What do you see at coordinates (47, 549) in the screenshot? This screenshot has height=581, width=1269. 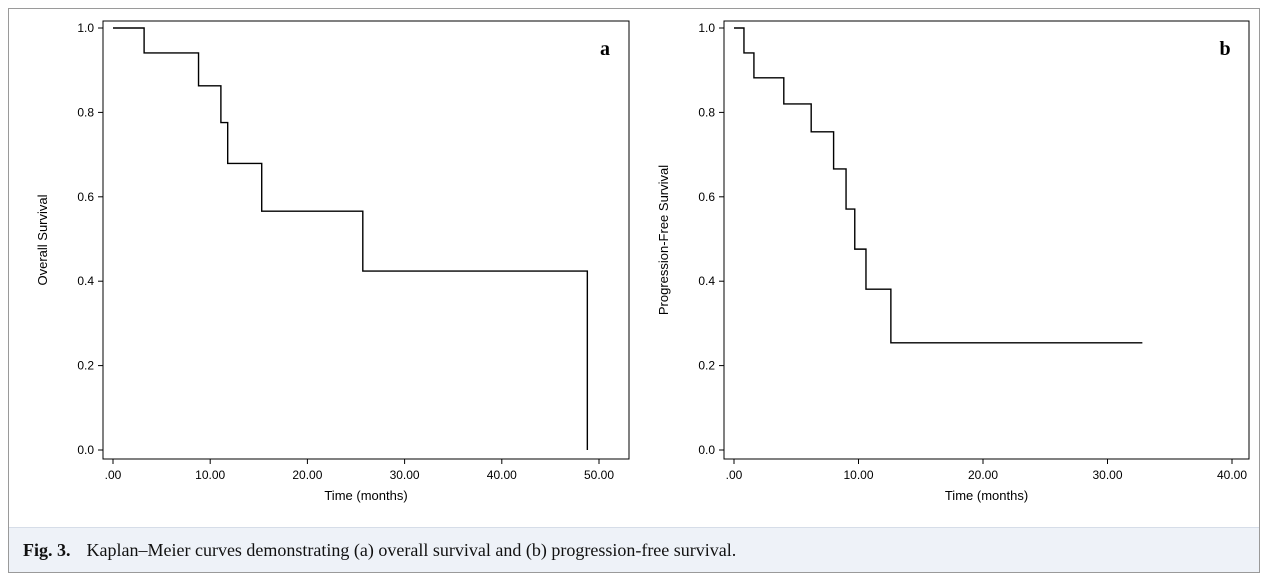 I see `caption-label: Fig. 3.` at bounding box center [47, 549].